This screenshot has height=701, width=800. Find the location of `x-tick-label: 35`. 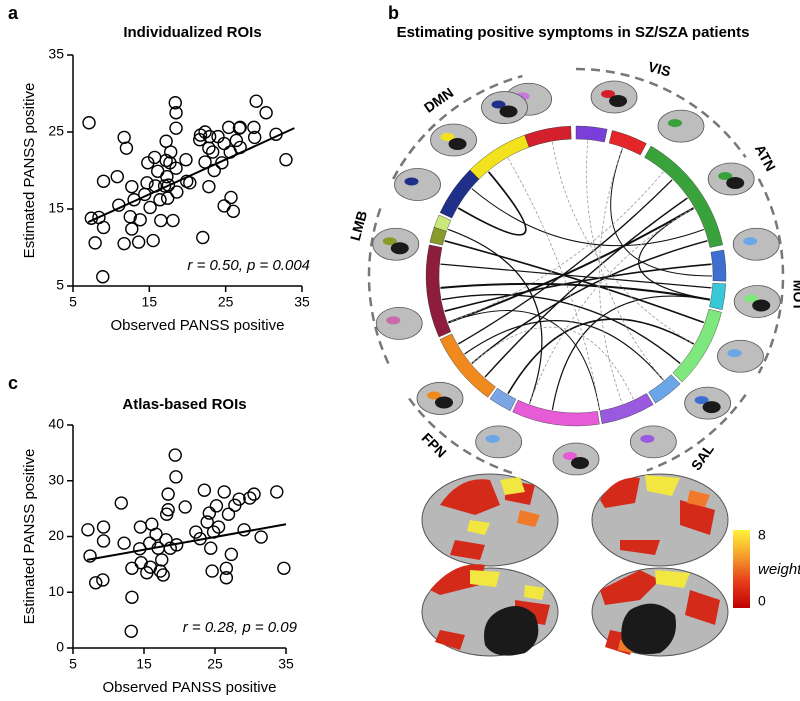

x-tick-label: 35 is located at coordinates (302, 302).